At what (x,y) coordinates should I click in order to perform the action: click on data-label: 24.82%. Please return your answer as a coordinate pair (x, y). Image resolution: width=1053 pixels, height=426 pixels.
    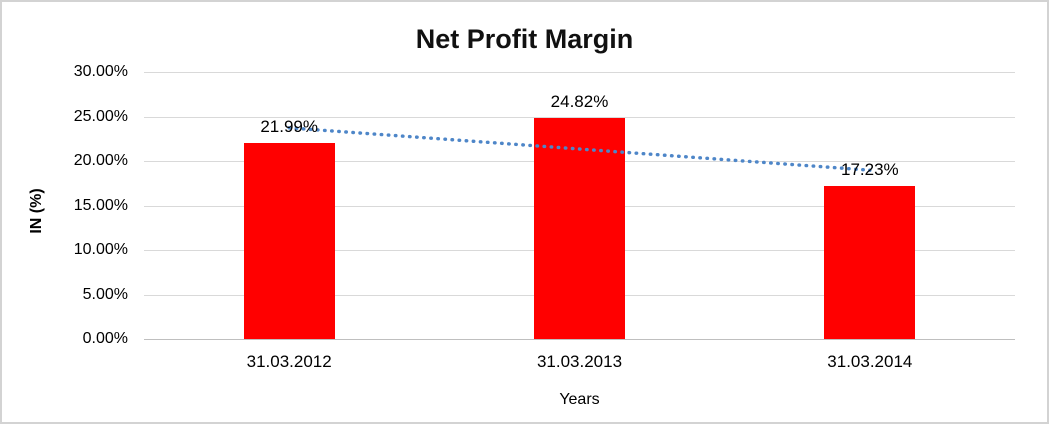
    Looking at the image, I should click on (579, 102).